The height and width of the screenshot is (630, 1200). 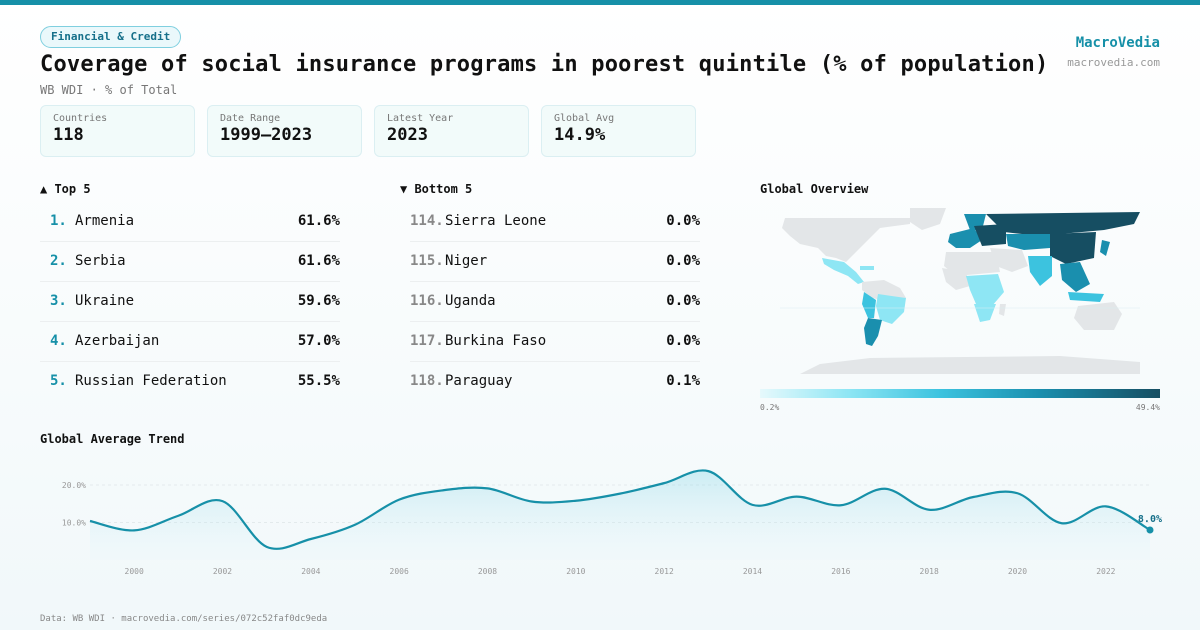 What do you see at coordinates (972, 264) in the screenshot?
I see `map-region-north-africa` at bounding box center [972, 264].